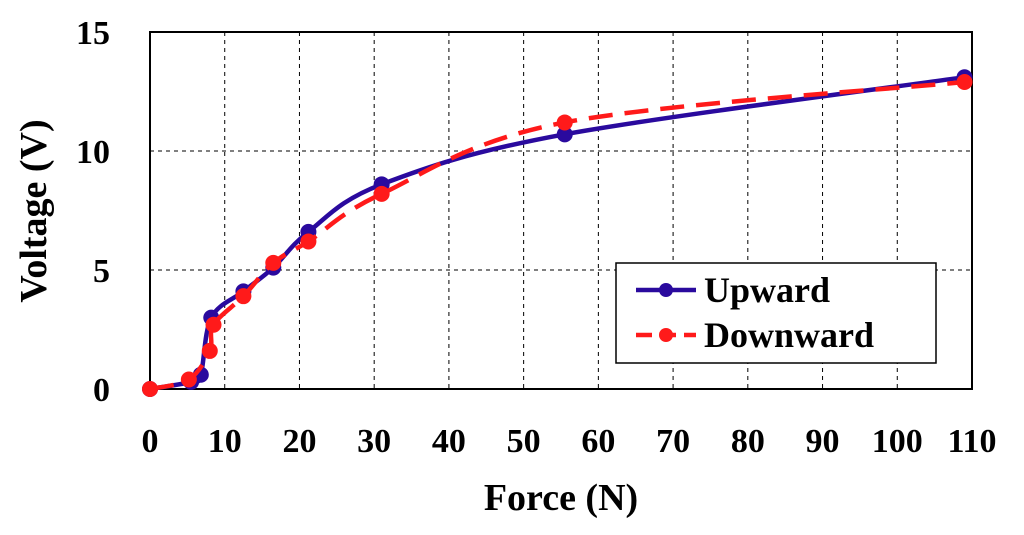  What do you see at coordinates (789, 335) in the screenshot?
I see `legend-label-downward: Downward` at bounding box center [789, 335].